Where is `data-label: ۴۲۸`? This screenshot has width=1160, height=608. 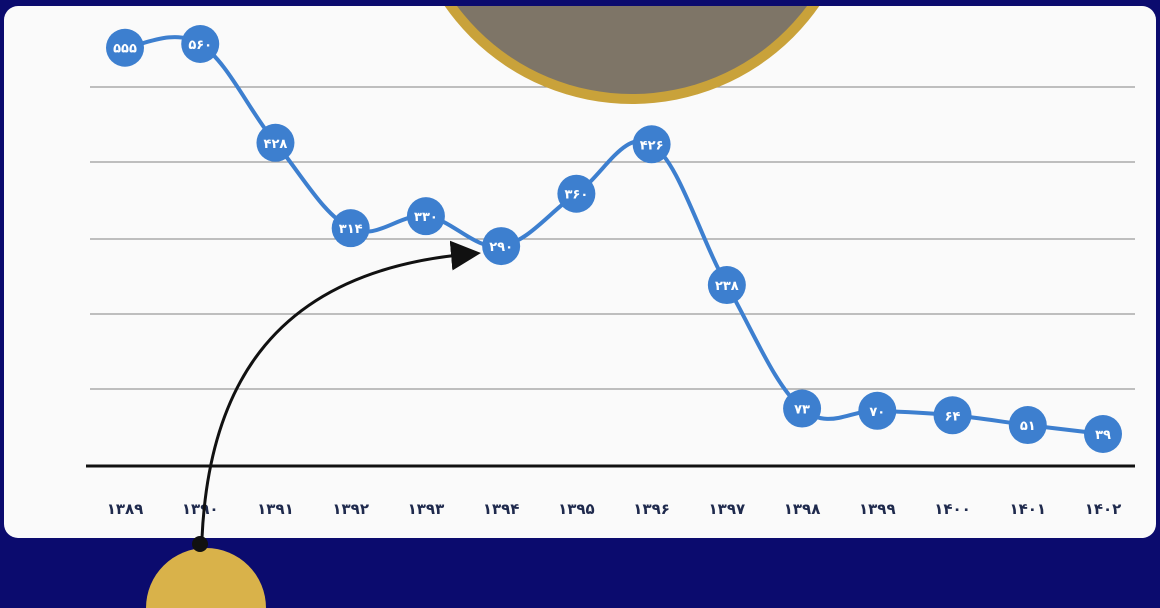 data-label: ۴۲۸ is located at coordinates (276, 144).